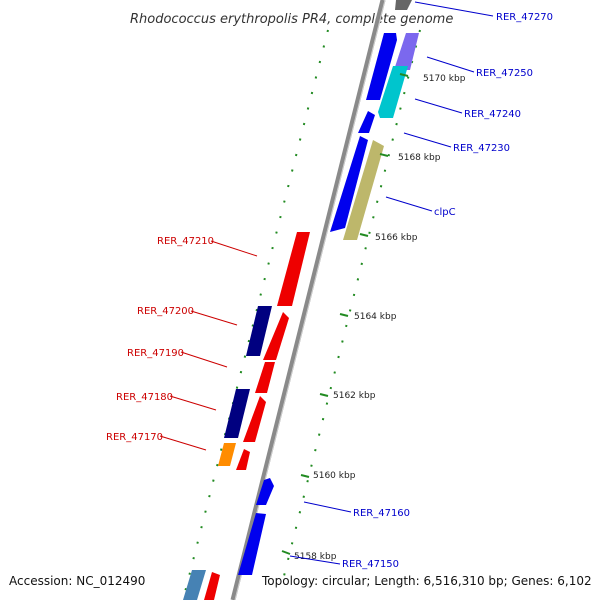 The image size is (600, 600). Describe the element at coordinates (134, 437) in the screenshot. I see `gene-label-rer47170: RER_47170` at that location.